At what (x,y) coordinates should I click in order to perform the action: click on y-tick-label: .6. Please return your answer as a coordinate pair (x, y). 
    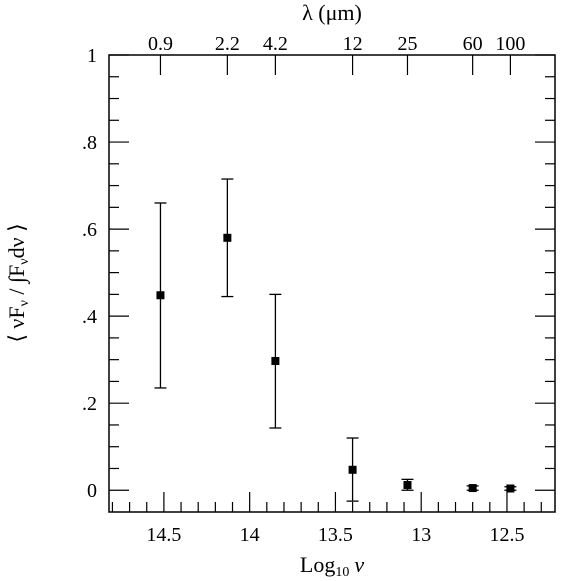
    Looking at the image, I should click on (89, 230).